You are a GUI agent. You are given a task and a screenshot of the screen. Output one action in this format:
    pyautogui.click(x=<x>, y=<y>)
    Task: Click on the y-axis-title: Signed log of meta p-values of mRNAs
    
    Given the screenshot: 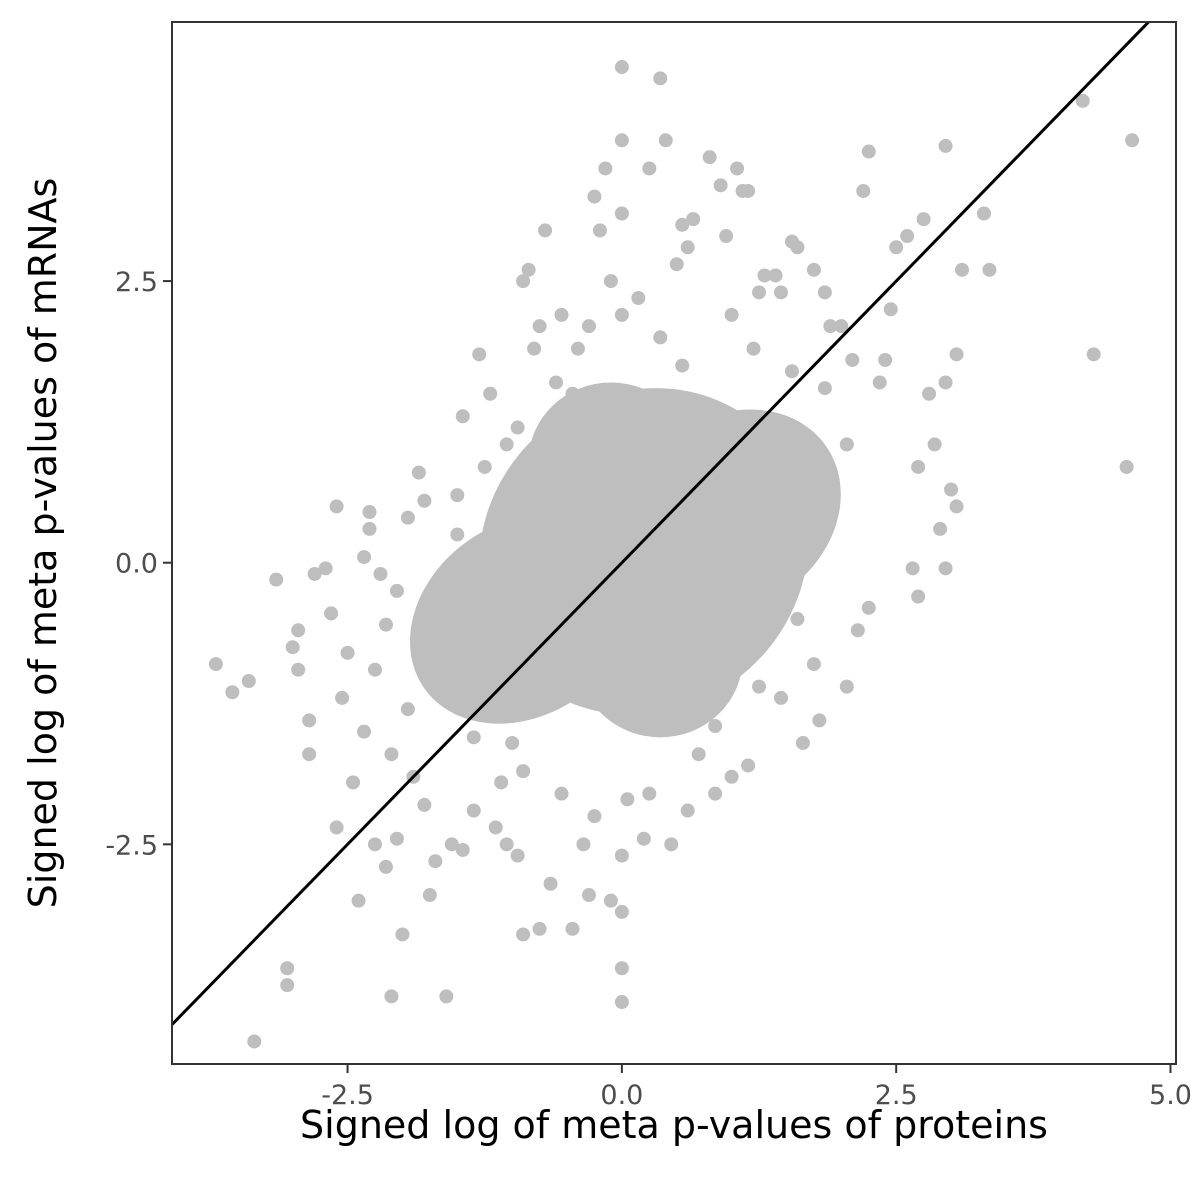 What is the action you would take?
    pyautogui.click(x=43, y=543)
    